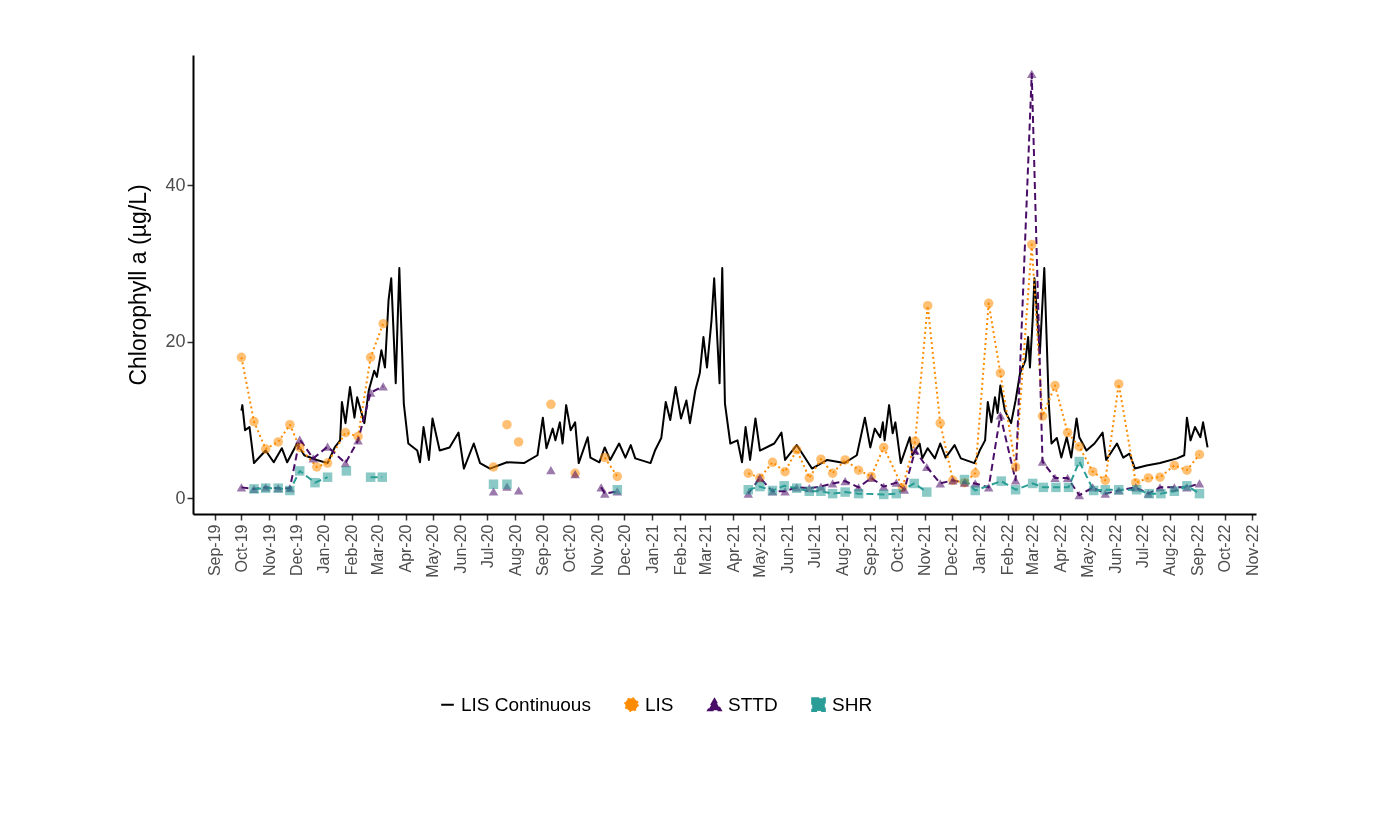 This screenshot has width=1392, height=817. Describe the element at coordinates (815, 546) in the screenshot. I see `x-tick-label: Jul-21` at that location.